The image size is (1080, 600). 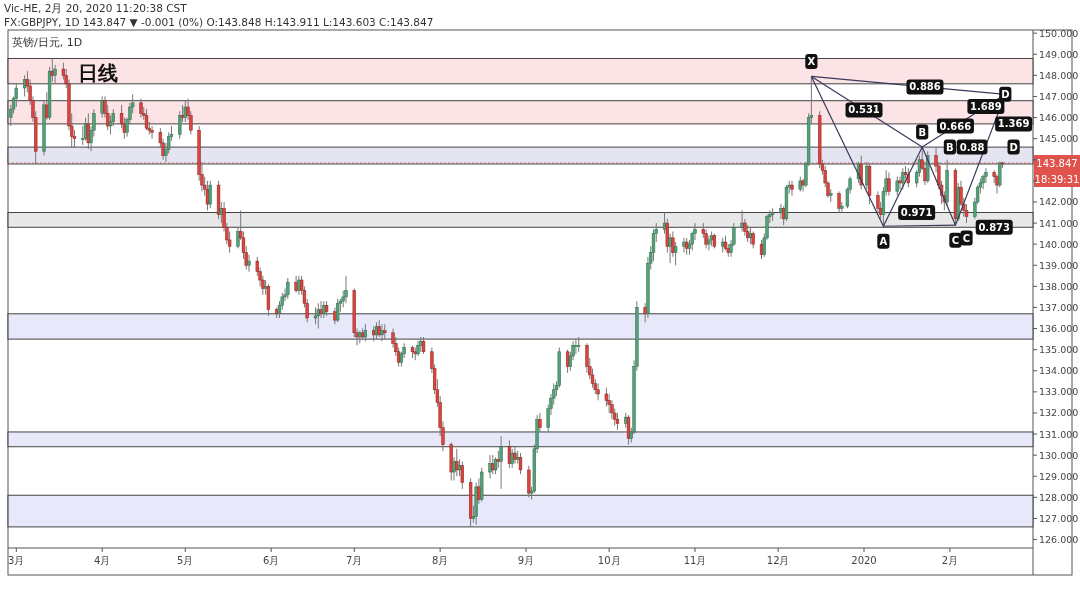 I want to click on x-tick-label: 4月, so click(x=102, y=560).